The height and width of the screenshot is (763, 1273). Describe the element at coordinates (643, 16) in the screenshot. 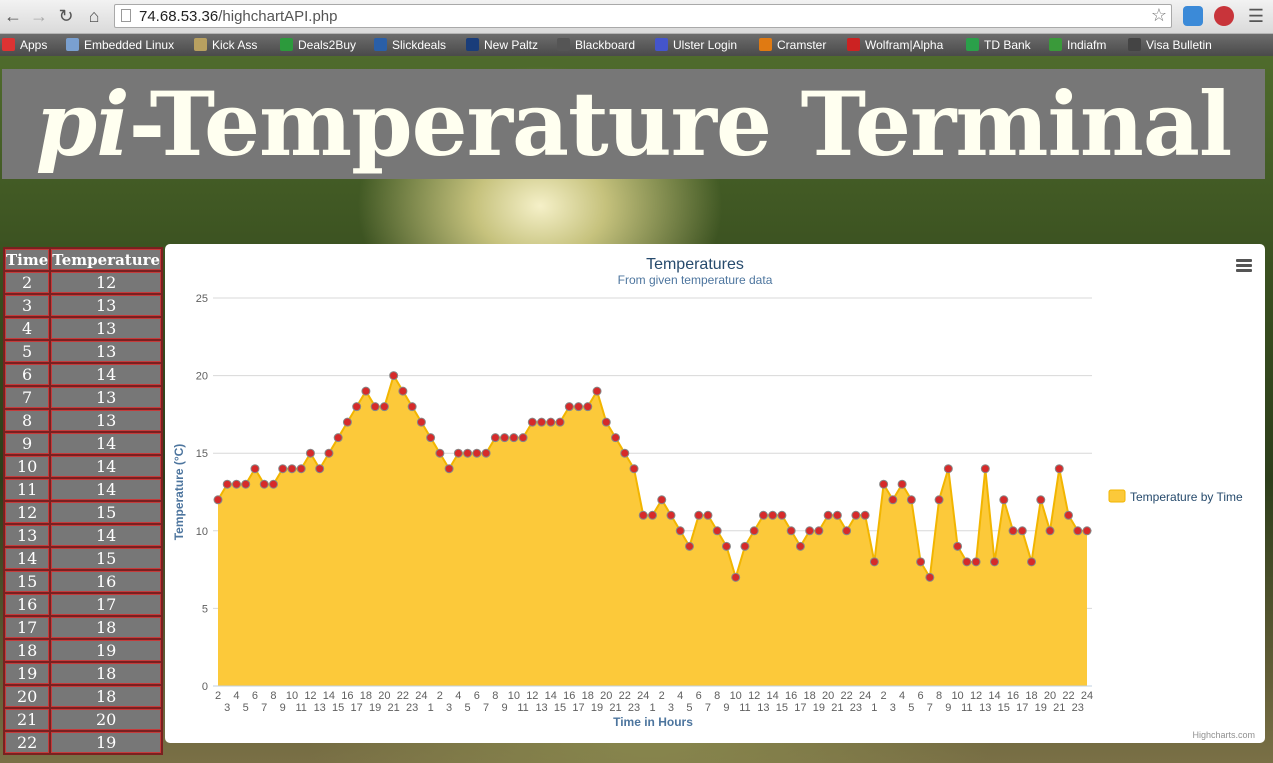

I see `address-bar: 74.68.53.36/highchartAPI.php ☆` at that location.